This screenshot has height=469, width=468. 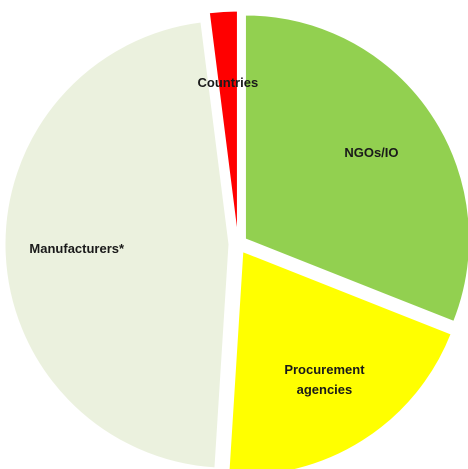 What do you see at coordinates (371, 153) in the screenshot?
I see `slice-label: NGOs/IO` at bounding box center [371, 153].